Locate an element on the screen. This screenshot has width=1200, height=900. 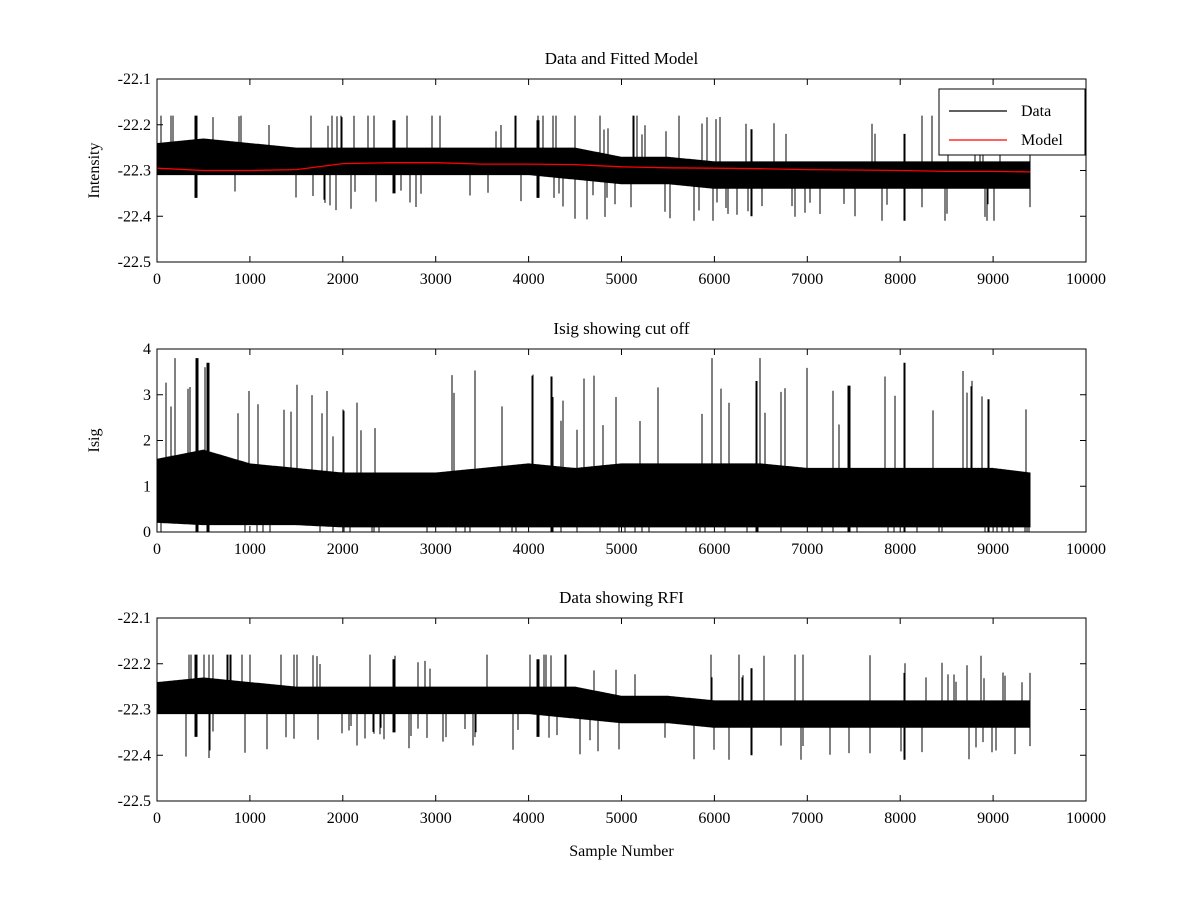
chart-title-3: Data showing RFI is located at coordinates (621, 597).